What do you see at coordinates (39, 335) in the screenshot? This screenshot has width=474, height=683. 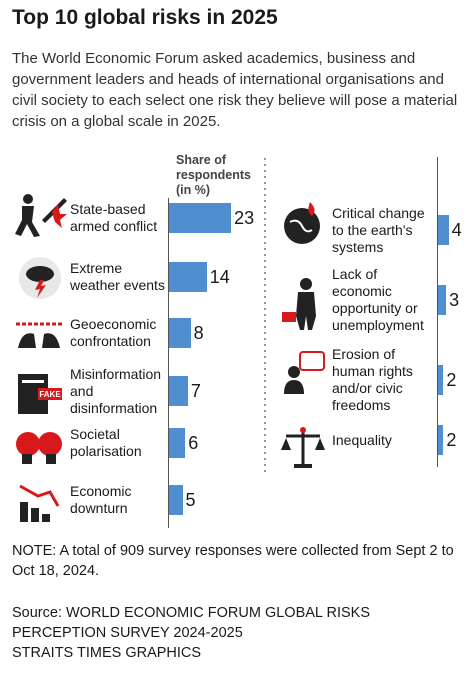 I see `icon-geoeconomic` at bounding box center [39, 335].